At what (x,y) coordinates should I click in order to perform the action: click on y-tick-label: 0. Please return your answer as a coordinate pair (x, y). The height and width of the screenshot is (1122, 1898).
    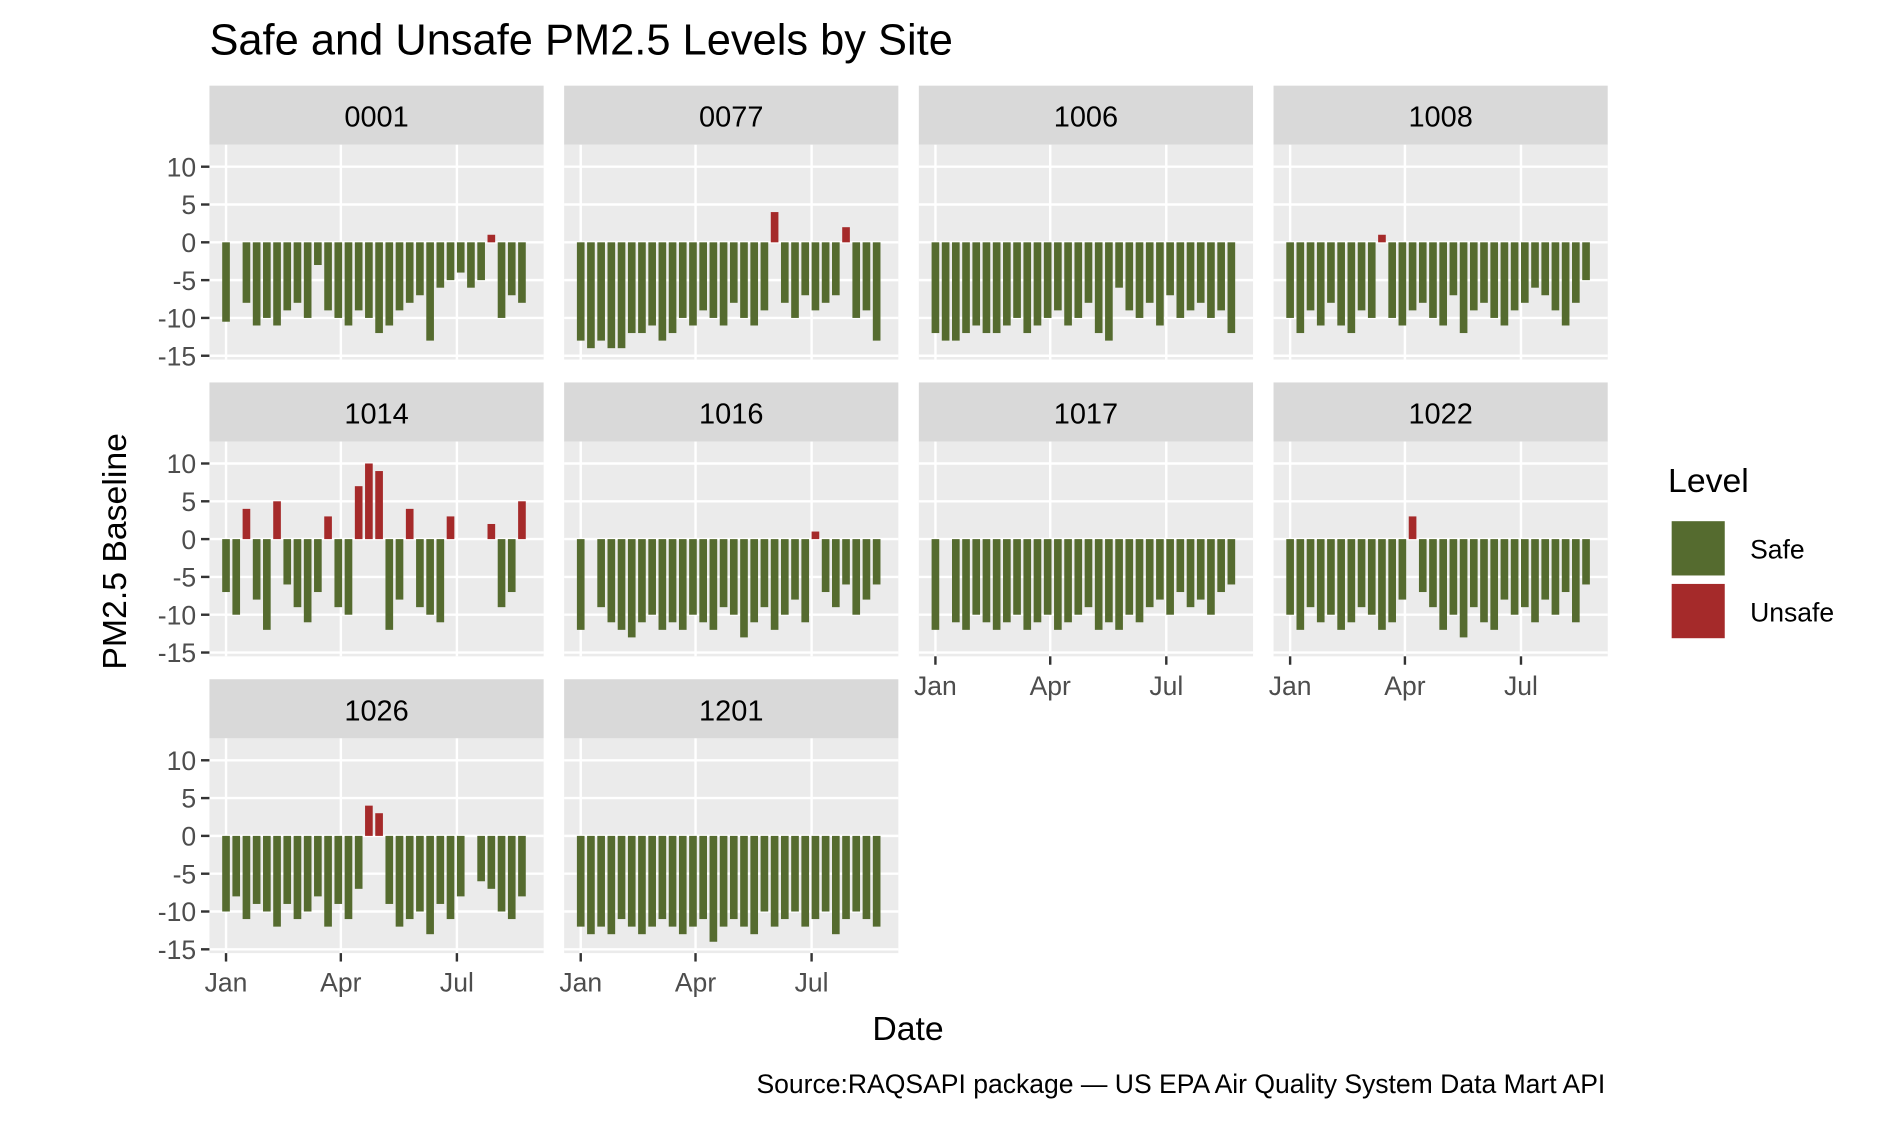
    Looking at the image, I should click on (188, 243).